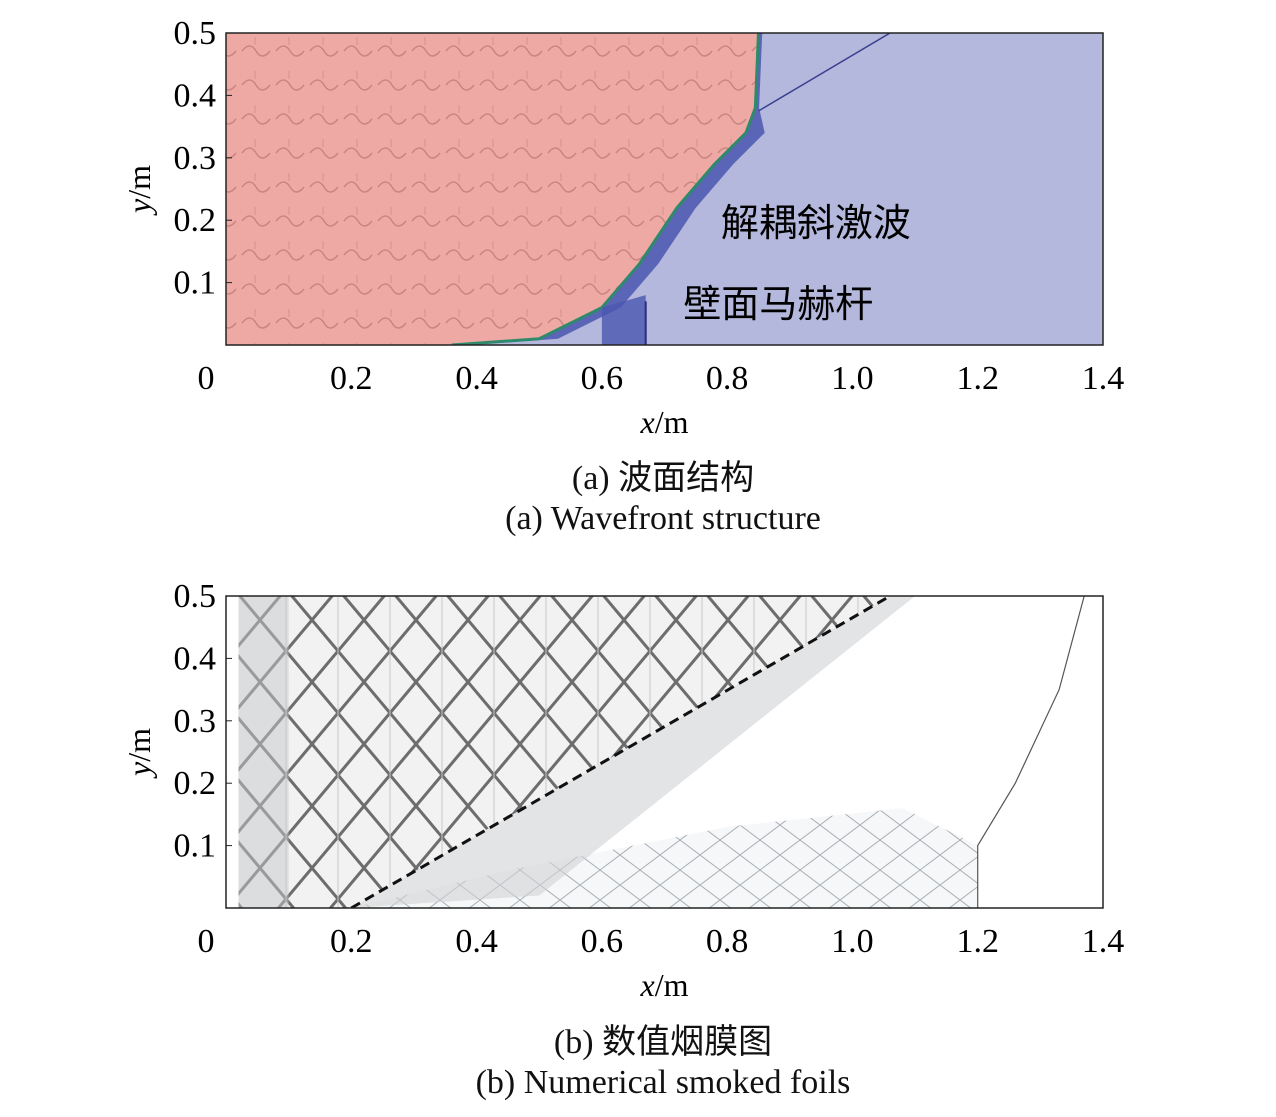 The width and height of the screenshot is (1276, 1117). What do you see at coordinates (263, 752) in the screenshot?
I see `initiation-strip` at bounding box center [263, 752].